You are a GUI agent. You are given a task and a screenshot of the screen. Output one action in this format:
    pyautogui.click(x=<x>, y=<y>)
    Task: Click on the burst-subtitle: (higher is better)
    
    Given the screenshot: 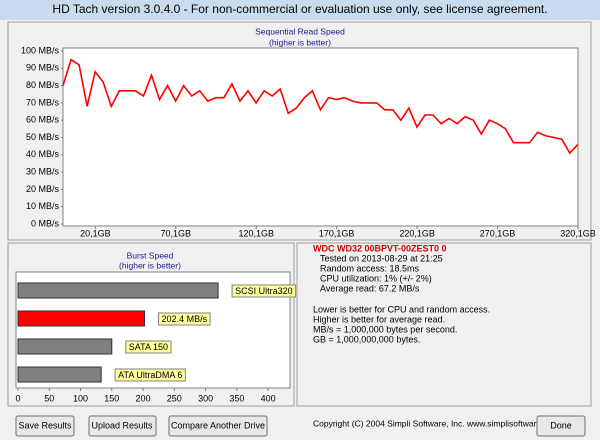 What is the action you would take?
    pyautogui.click(x=150, y=265)
    